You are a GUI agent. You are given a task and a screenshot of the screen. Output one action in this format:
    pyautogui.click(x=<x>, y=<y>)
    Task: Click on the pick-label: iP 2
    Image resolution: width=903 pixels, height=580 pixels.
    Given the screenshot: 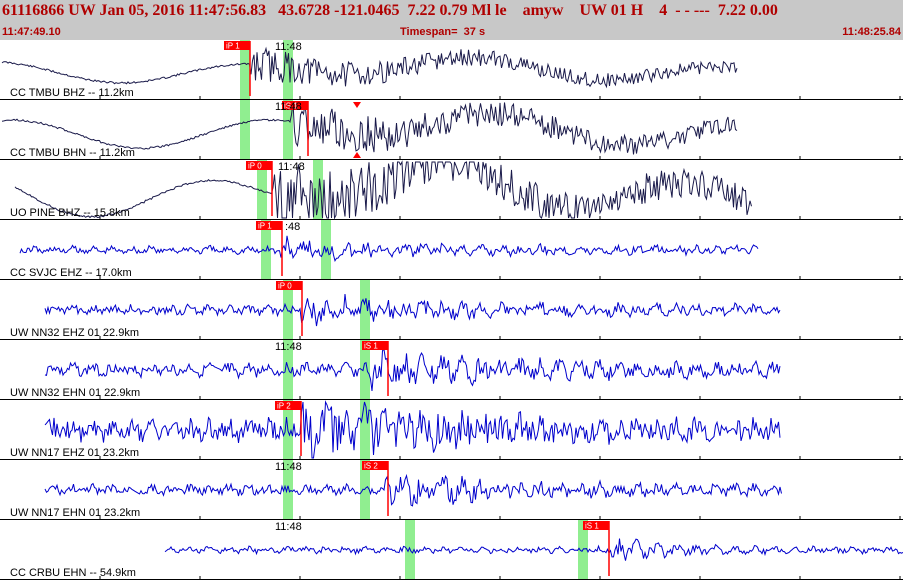 What is the action you would take?
    pyautogui.click(x=284, y=406)
    